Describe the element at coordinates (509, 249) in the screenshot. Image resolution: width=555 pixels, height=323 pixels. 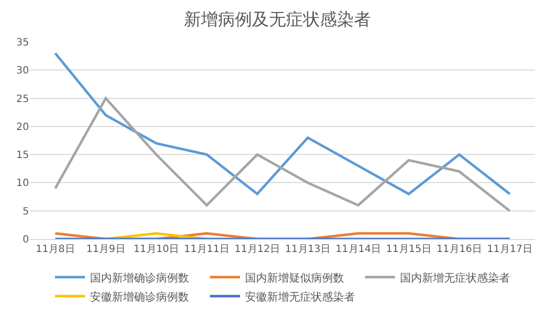
I see `x-tick-label: 11月17日` at that location.